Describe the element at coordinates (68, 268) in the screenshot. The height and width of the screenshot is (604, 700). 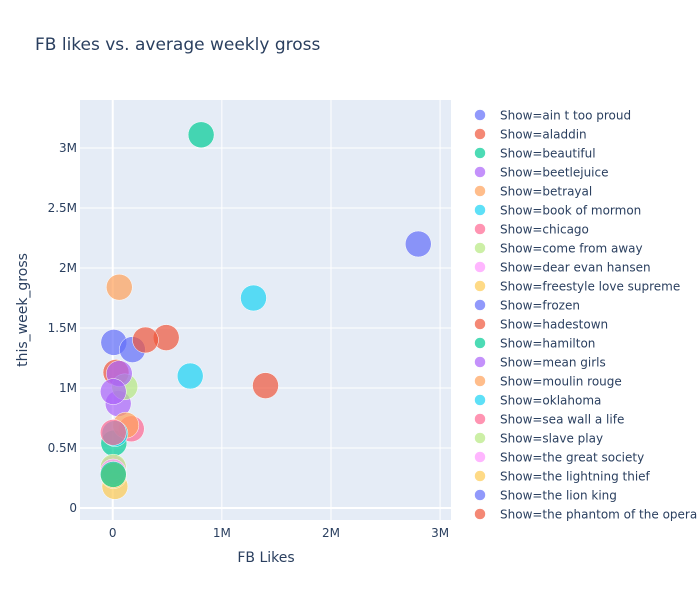
I see `y-tick-label: 2M` at that location.